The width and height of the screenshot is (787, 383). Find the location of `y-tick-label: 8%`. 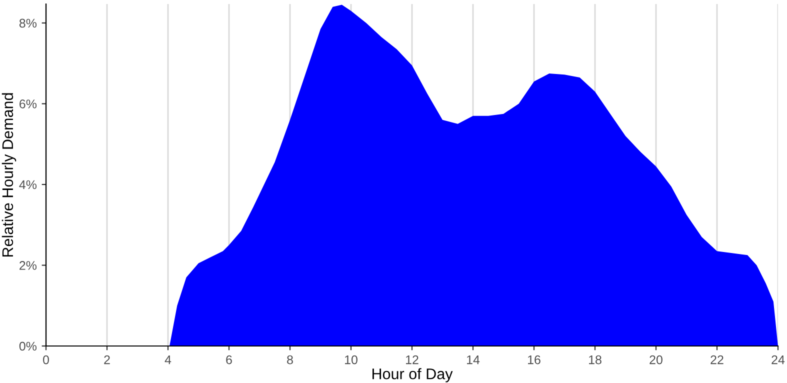

y-tick-label: 8% is located at coordinates (28, 23).